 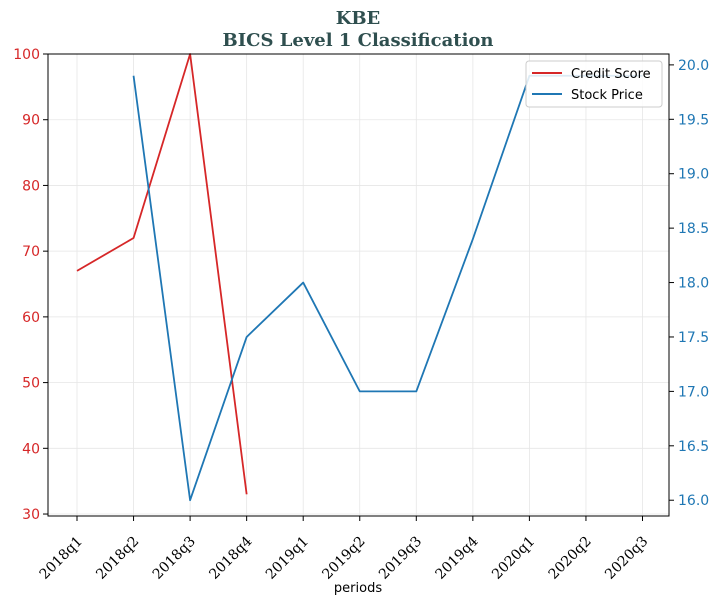 What do you see at coordinates (31, 515) in the screenshot?
I see `left-tick-label: 30` at bounding box center [31, 515].